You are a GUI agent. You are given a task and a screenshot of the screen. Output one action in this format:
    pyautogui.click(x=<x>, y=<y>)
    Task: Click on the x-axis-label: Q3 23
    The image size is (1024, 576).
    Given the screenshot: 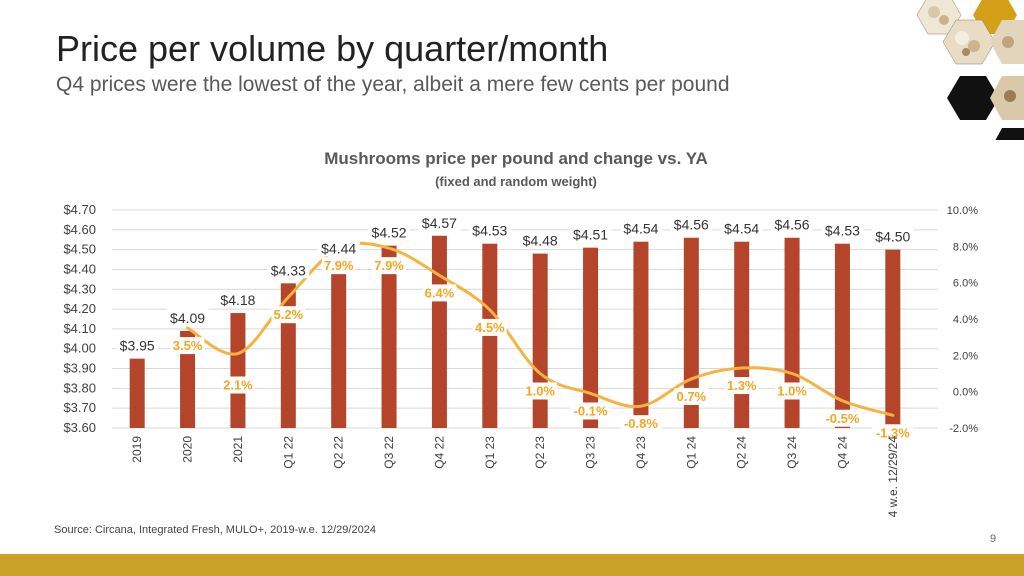 What is the action you would take?
    pyautogui.click(x=591, y=452)
    